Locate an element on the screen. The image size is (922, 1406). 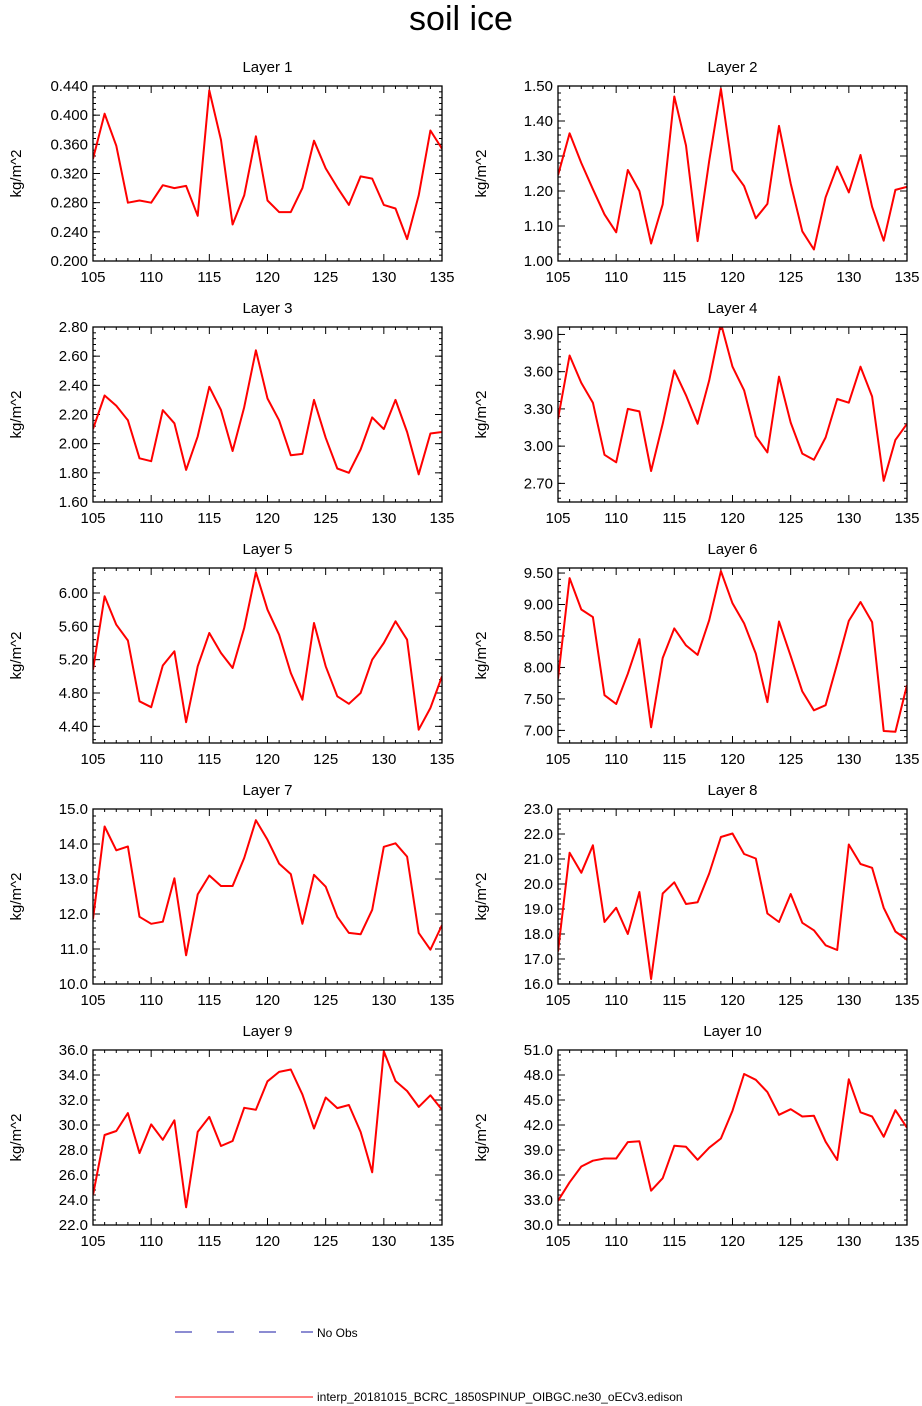
y-tick-label: 21.0 is located at coordinates (538, 859).